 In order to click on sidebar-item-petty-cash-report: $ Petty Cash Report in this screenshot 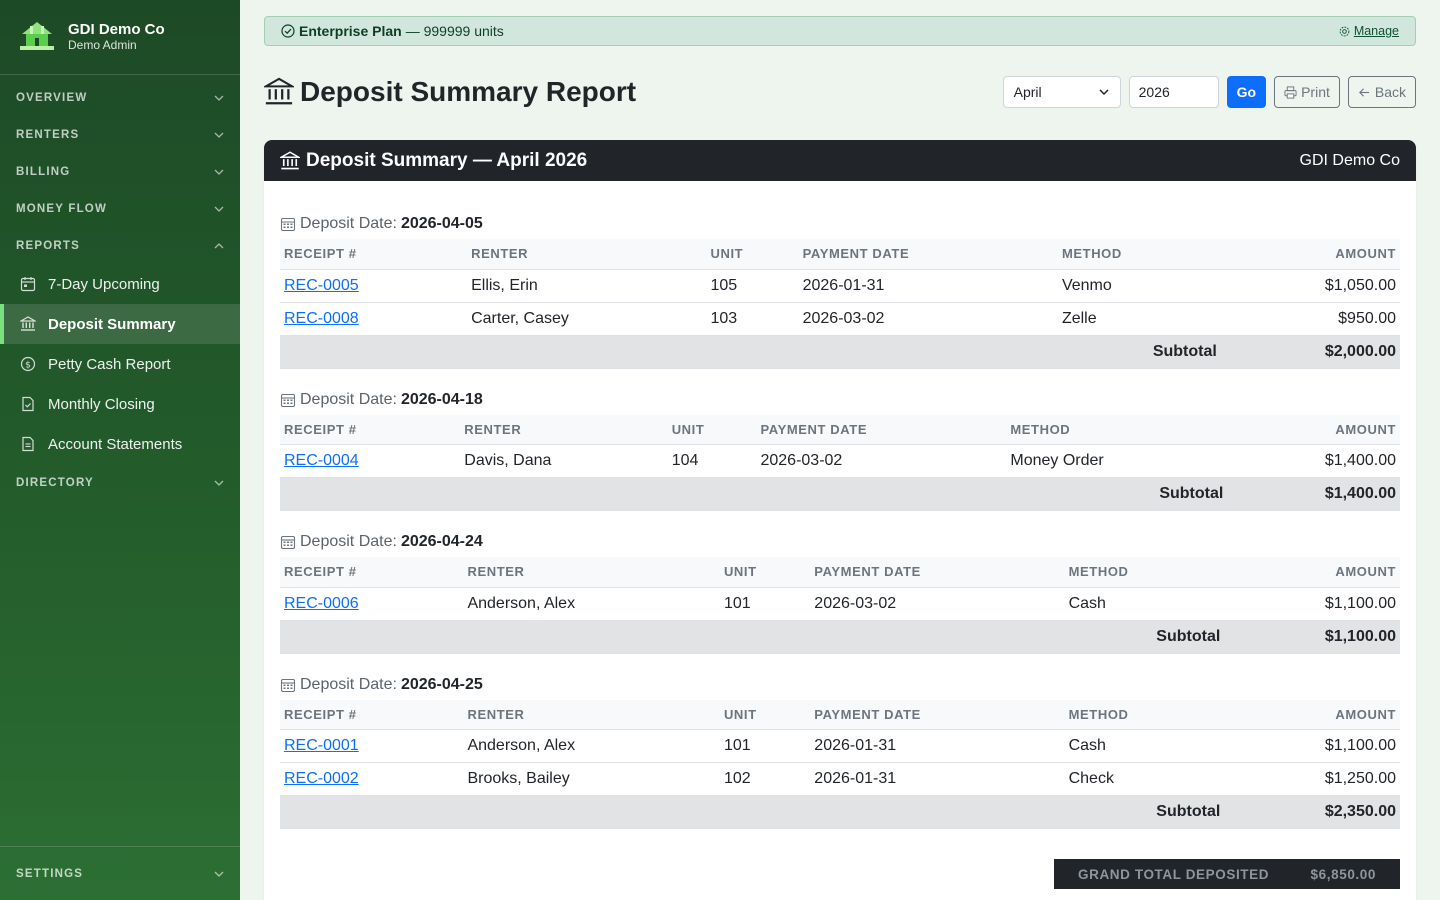, I will do `click(120, 364)`.